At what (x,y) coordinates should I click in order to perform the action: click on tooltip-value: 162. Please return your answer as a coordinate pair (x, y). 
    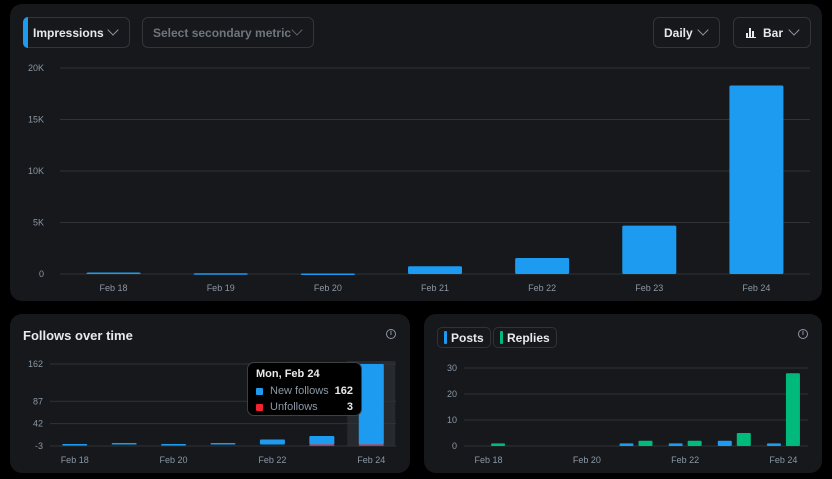
    Looking at the image, I should click on (343, 391).